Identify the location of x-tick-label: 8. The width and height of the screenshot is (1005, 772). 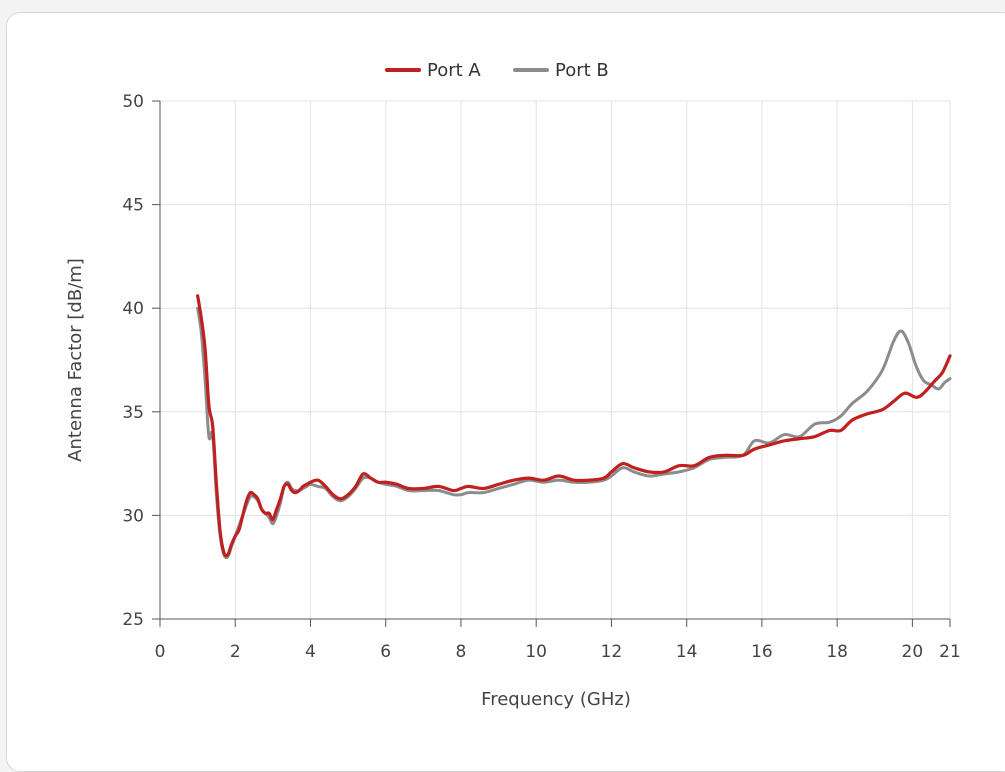
(461, 652).